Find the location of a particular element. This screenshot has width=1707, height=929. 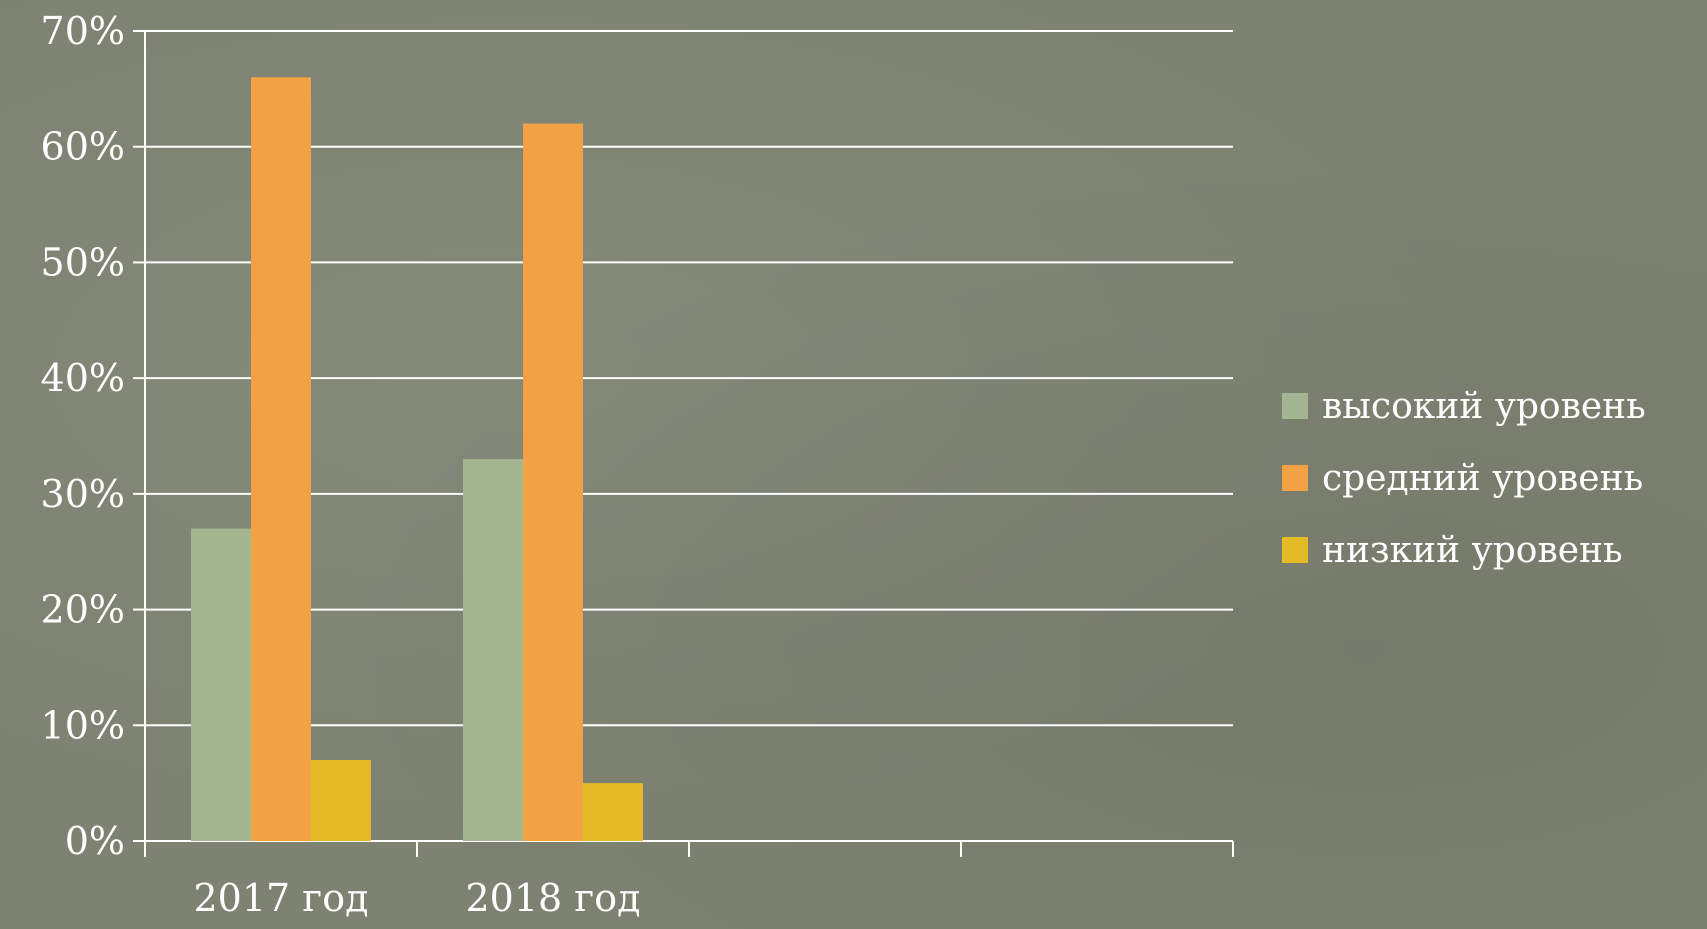

legend-item: средний уровень is located at coordinates (1492, 478).